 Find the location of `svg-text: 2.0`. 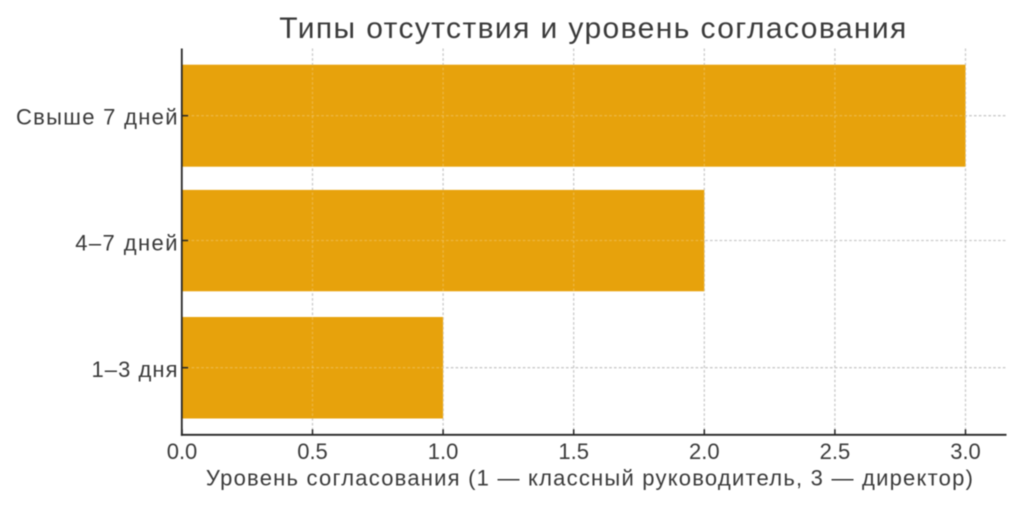

svg-text: 2.0 is located at coordinates (704, 451).